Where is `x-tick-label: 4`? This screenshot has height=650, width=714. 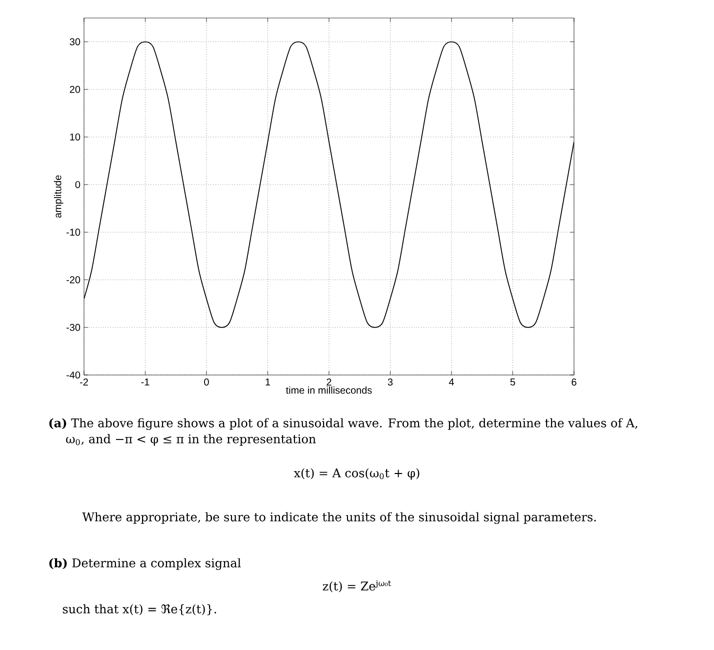
x-tick-label: 4 is located at coordinates (451, 382).